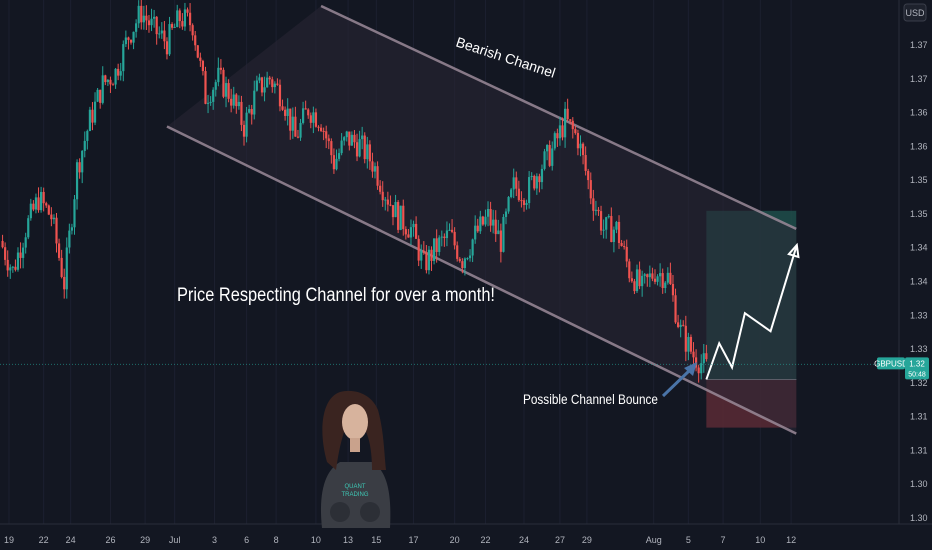  I want to click on projection-path, so click(751, 313).